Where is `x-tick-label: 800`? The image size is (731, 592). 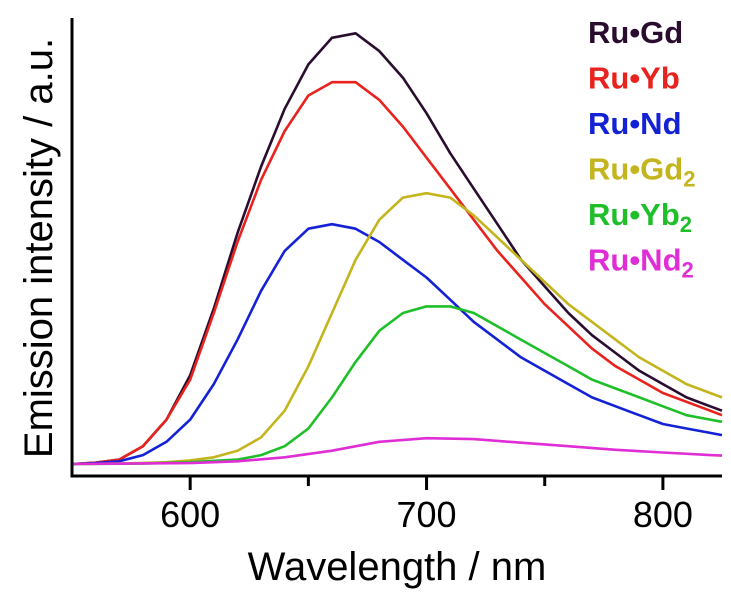
x-tick-label: 800 is located at coordinates (663, 514).